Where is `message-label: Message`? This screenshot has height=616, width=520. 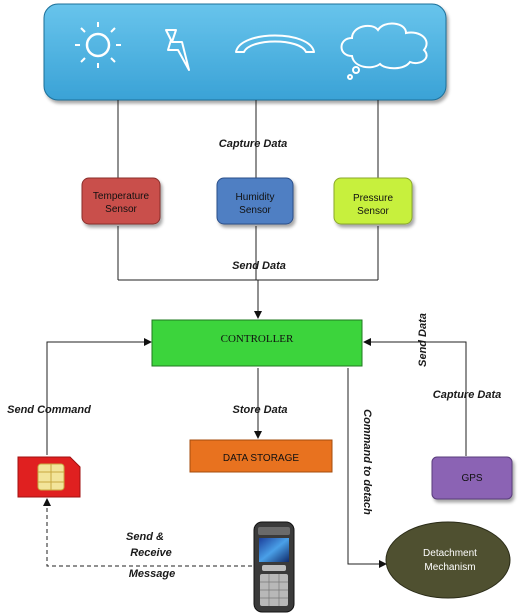 message-label: Message is located at coordinates (152, 574).